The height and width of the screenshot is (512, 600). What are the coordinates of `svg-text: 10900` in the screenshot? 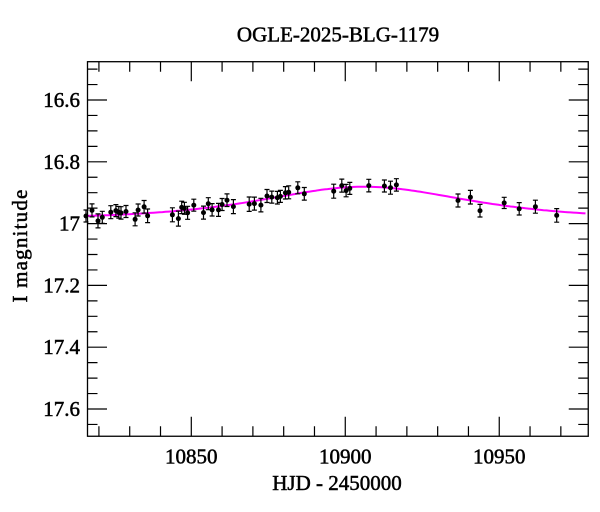 It's located at (345, 457).